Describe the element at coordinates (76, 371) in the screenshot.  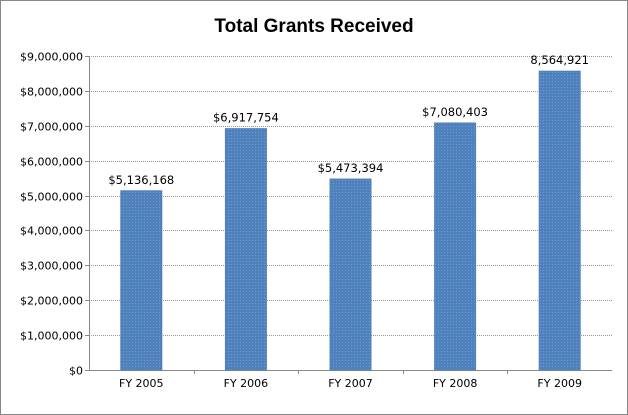
I see `y-tick-label: $0` at that location.